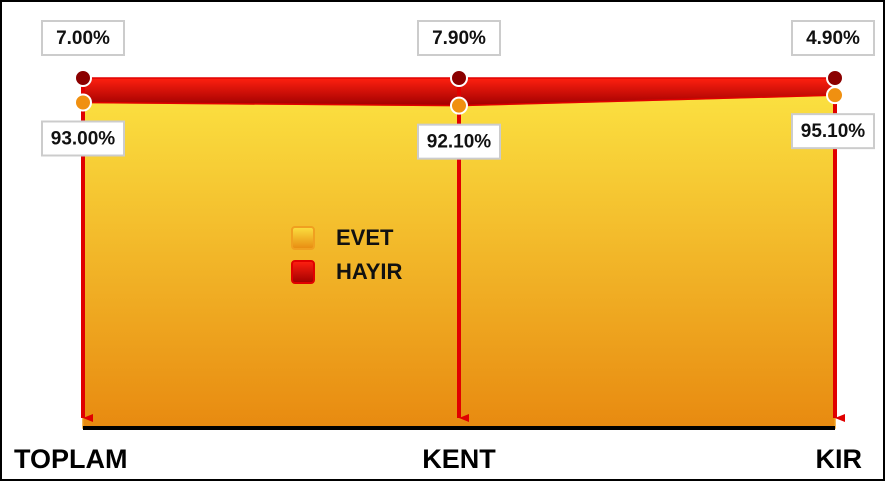 The image size is (885, 481). What do you see at coordinates (365, 237) in the screenshot?
I see `legend-label: EVET` at bounding box center [365, 237].